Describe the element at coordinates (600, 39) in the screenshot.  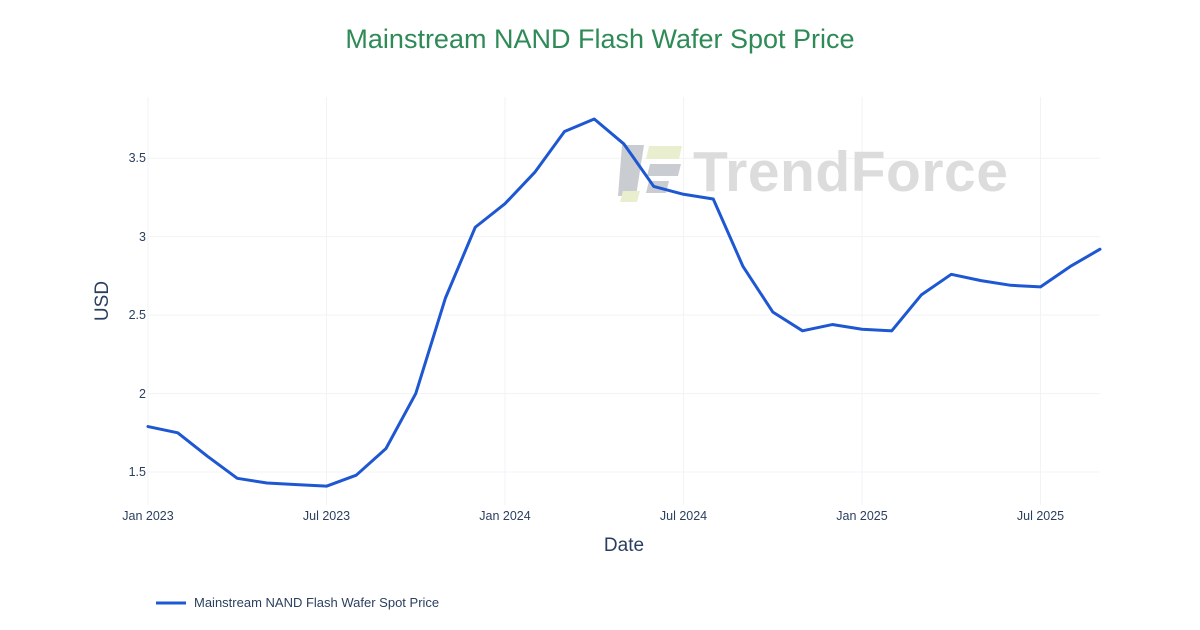
I see `chart-title: Mainstream NAND Flash Wafer Spot Price` at that location.